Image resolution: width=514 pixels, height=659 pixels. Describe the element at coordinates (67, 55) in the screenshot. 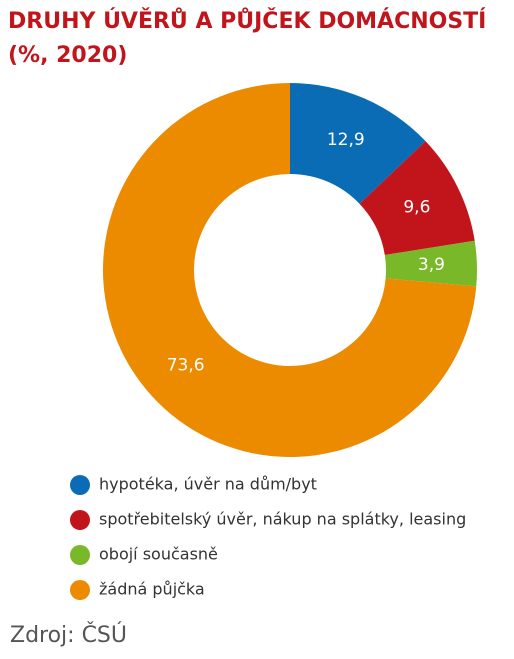

I see `chart-subtitle: (%, 2020)` at that location.